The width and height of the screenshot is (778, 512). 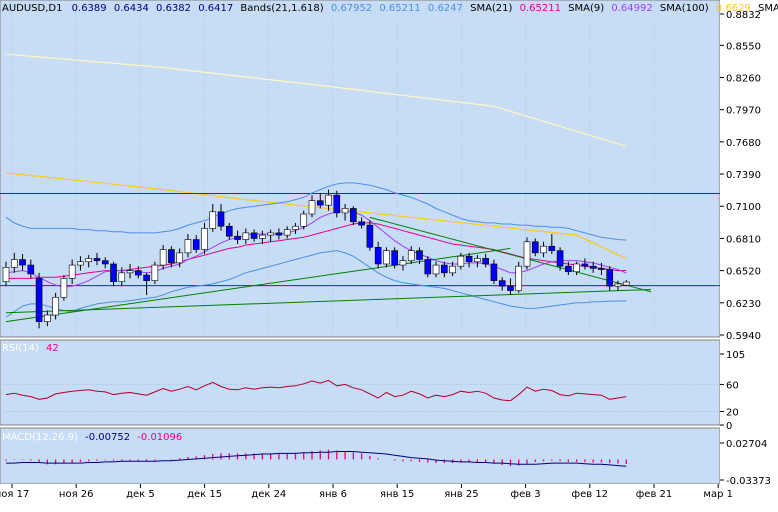 I want to click on macd-panel, so click(x=360, y=456).